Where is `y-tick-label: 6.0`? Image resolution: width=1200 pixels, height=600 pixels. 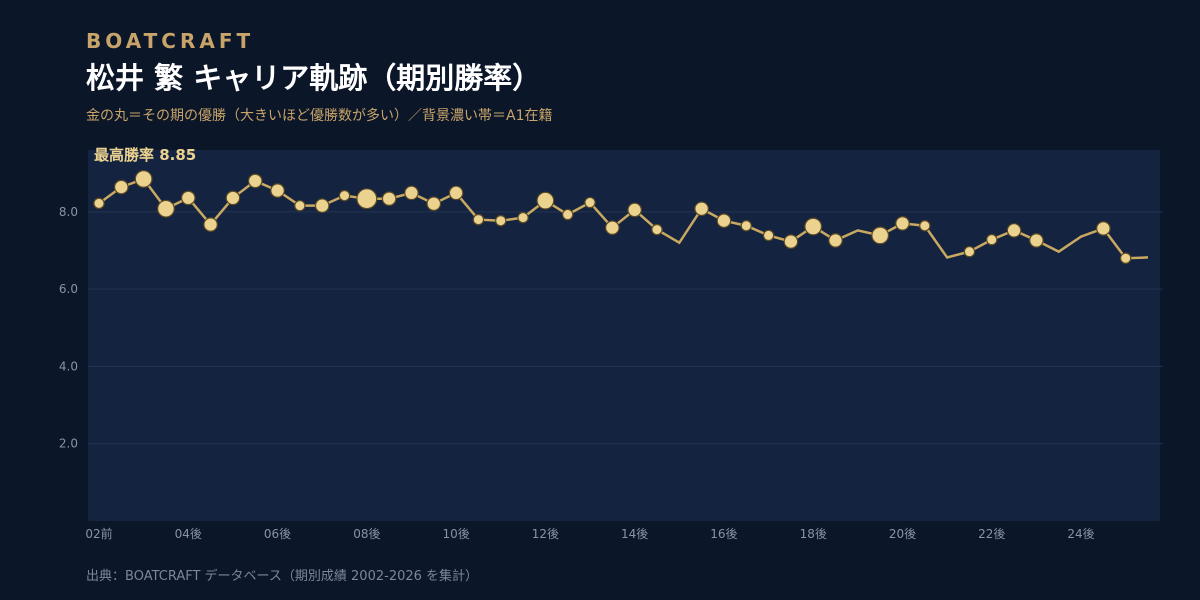
y-tick-label: 6.0 is located at coordinates (68, 289).